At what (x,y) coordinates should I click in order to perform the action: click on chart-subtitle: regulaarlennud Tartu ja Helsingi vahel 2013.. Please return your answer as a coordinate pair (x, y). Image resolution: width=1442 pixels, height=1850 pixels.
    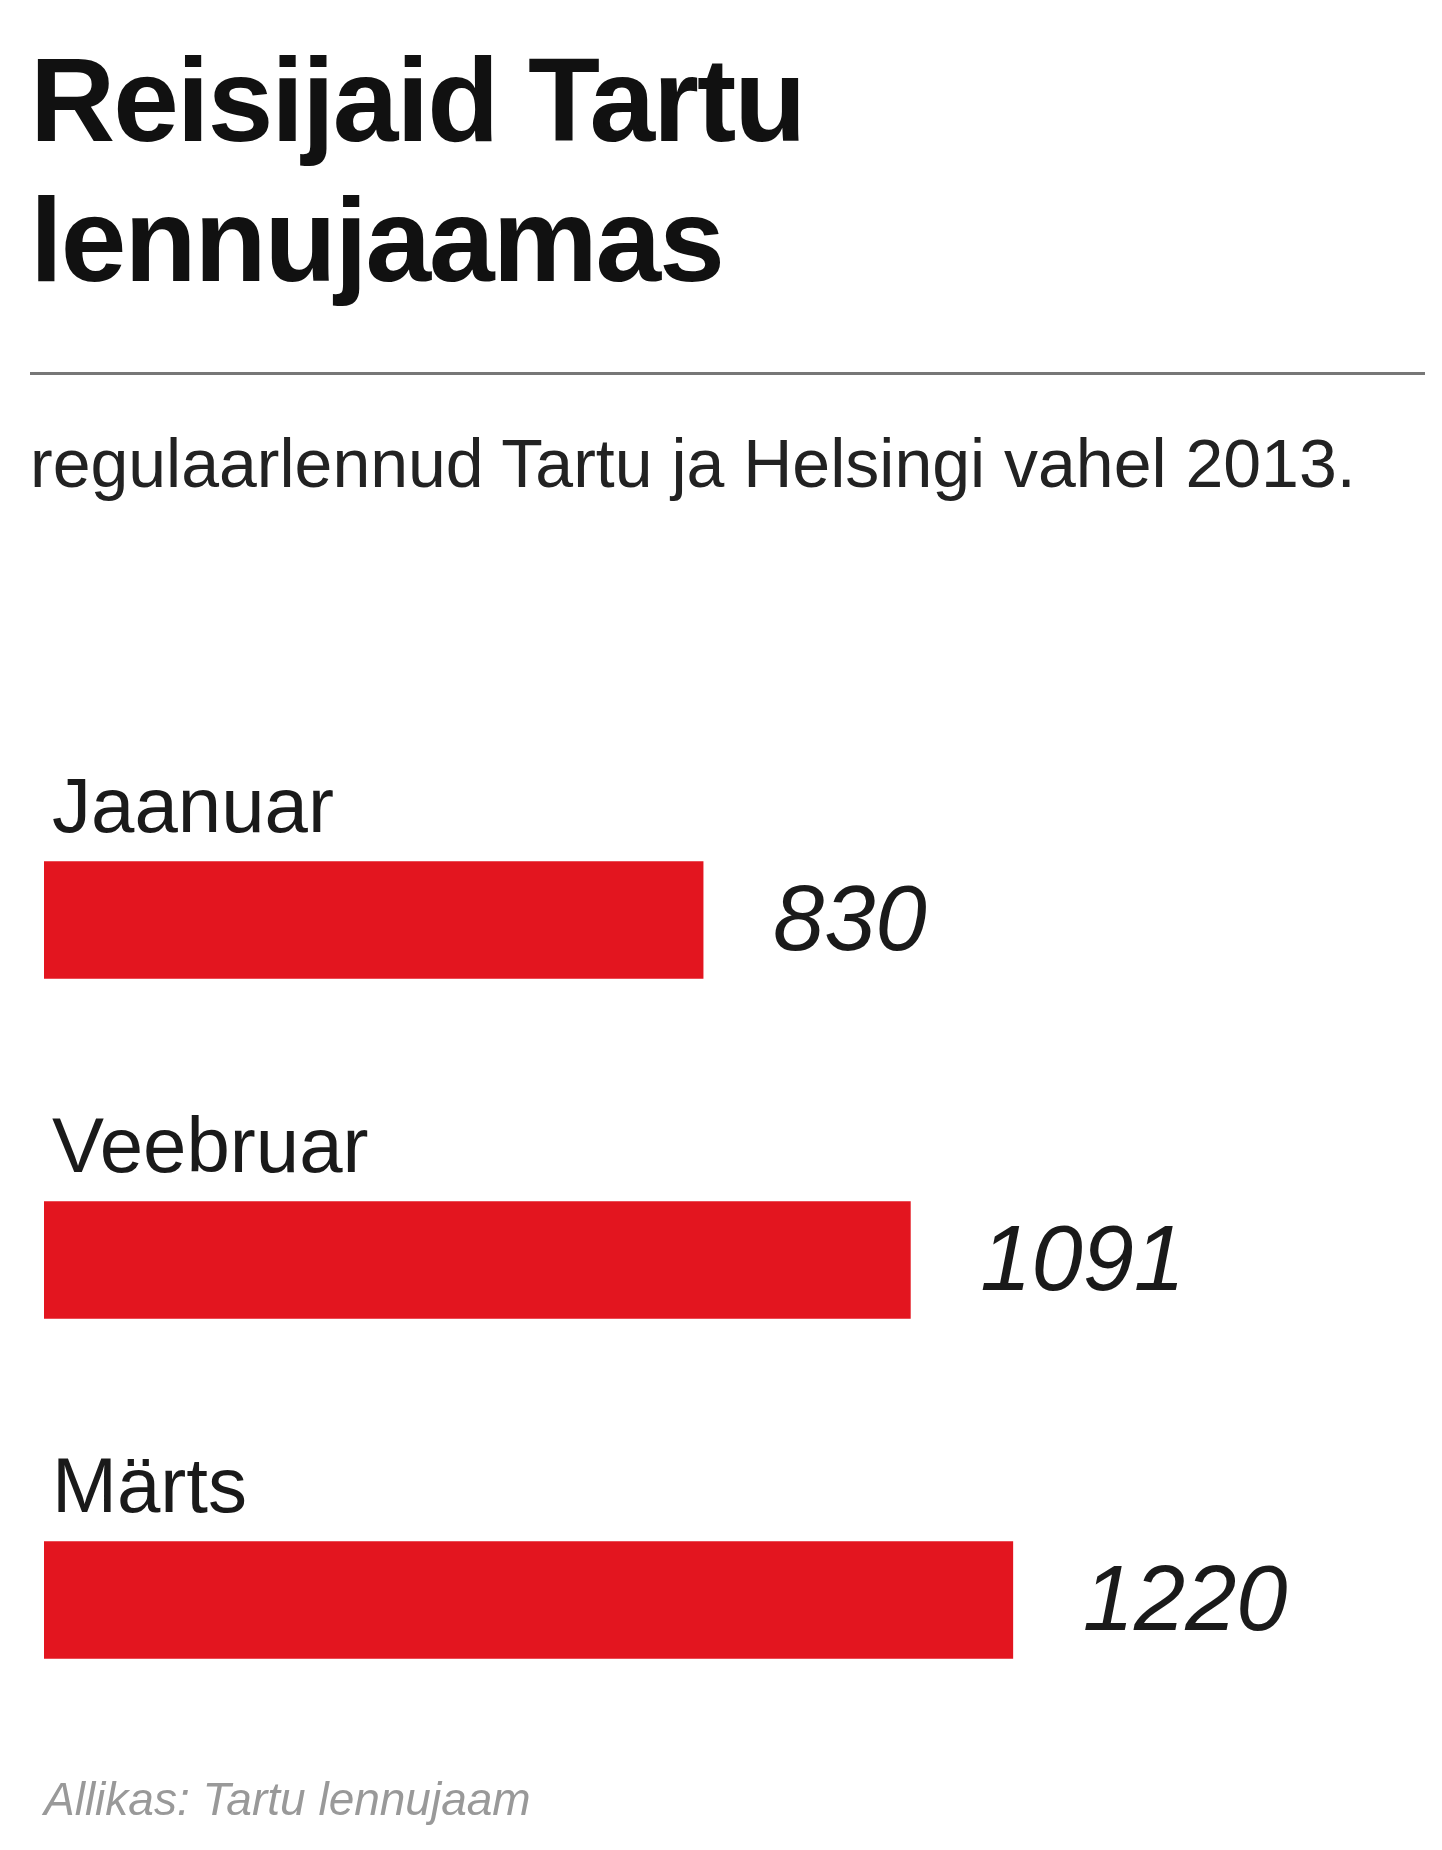
    Looking at the image, I should click on (693, 463).